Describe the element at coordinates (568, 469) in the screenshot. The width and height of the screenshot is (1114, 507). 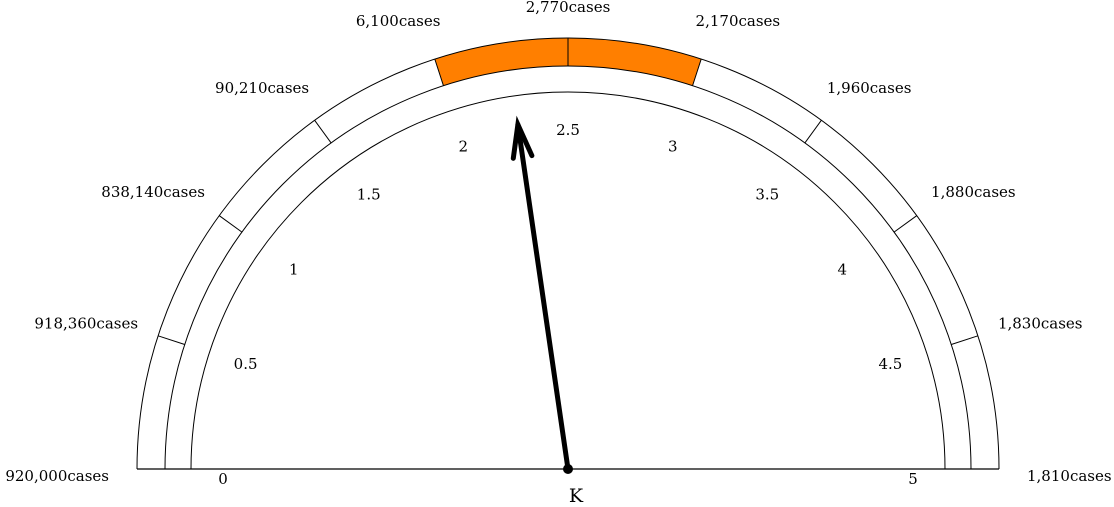
I see `needle-pivot` at that location.